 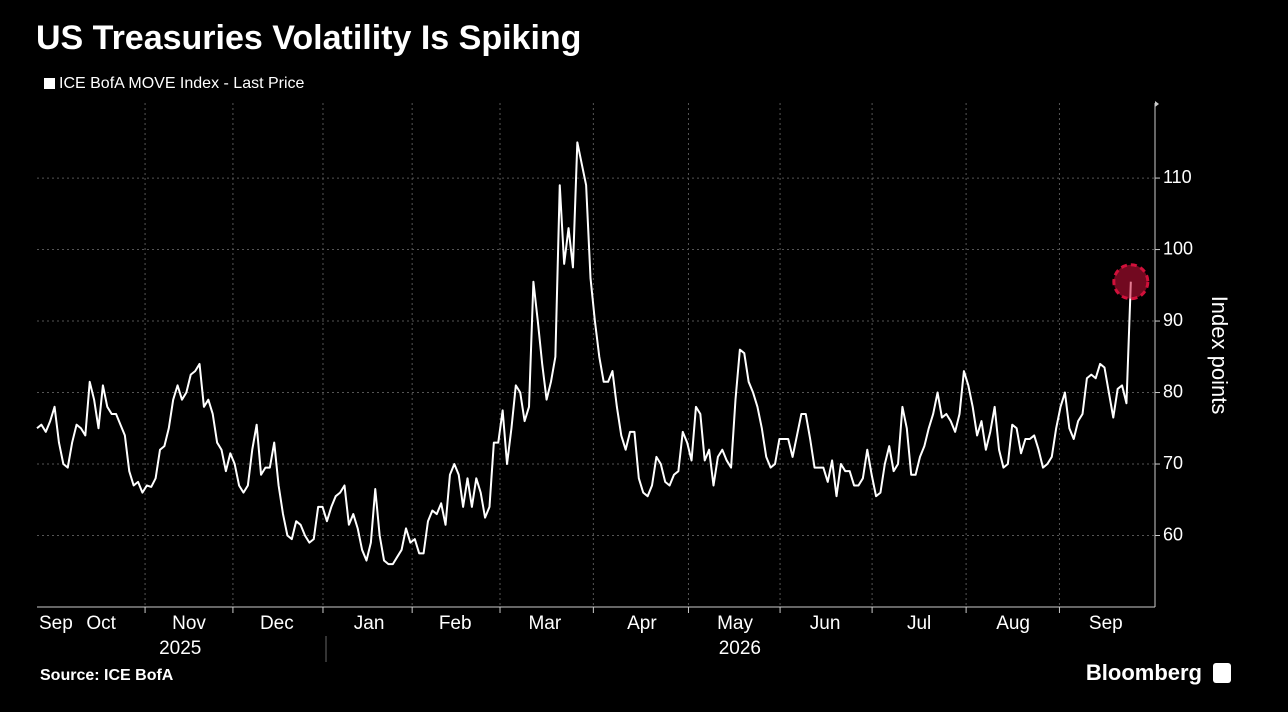 What do you see at coordinates (182, 83) in the screenshot?
I see `legend-label: ICE BofA MOVE Index - Last Price` at bounding box center [182, 83].